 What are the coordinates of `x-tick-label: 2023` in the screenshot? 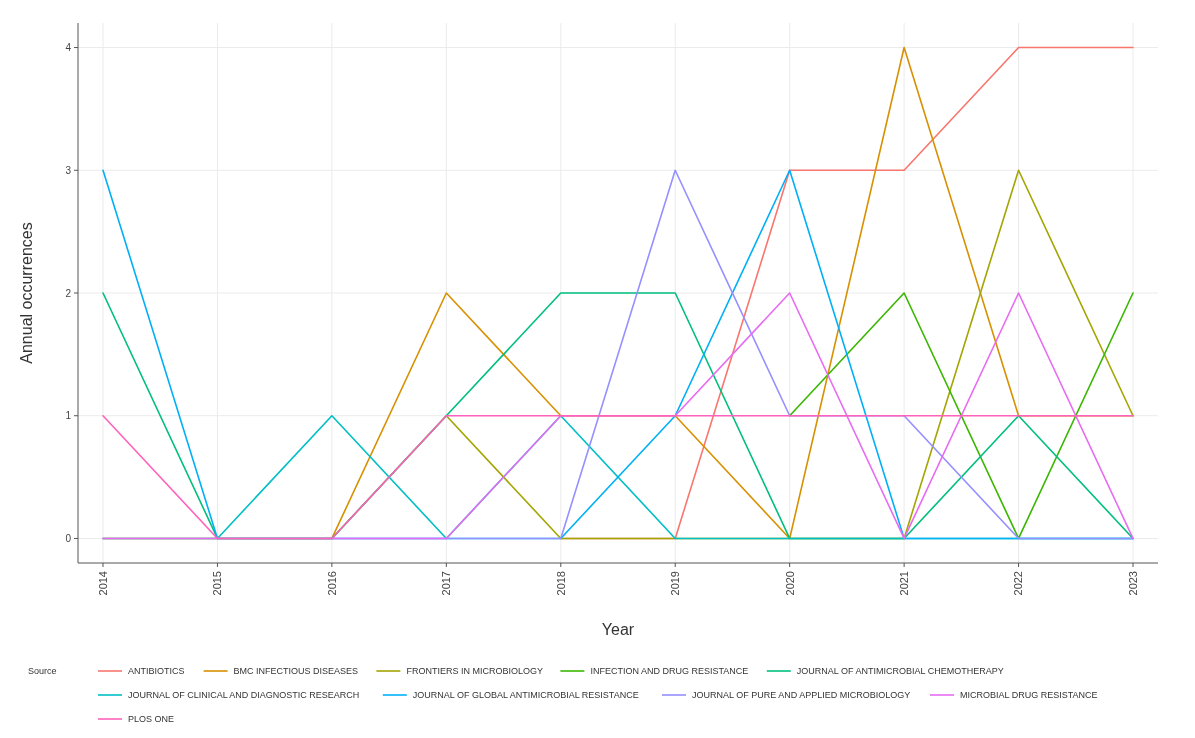 It's located at (1132, 583).